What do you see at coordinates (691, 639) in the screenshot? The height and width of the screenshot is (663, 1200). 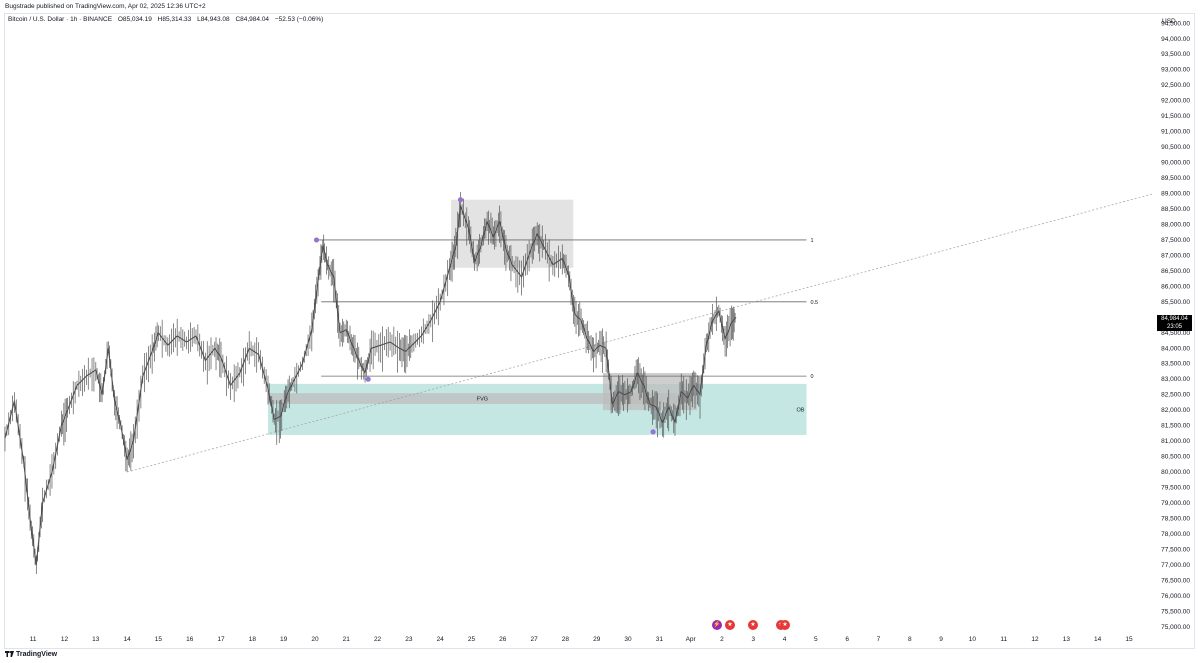 I see `x-tick-label: Apr` at bounding box center [691, 639].